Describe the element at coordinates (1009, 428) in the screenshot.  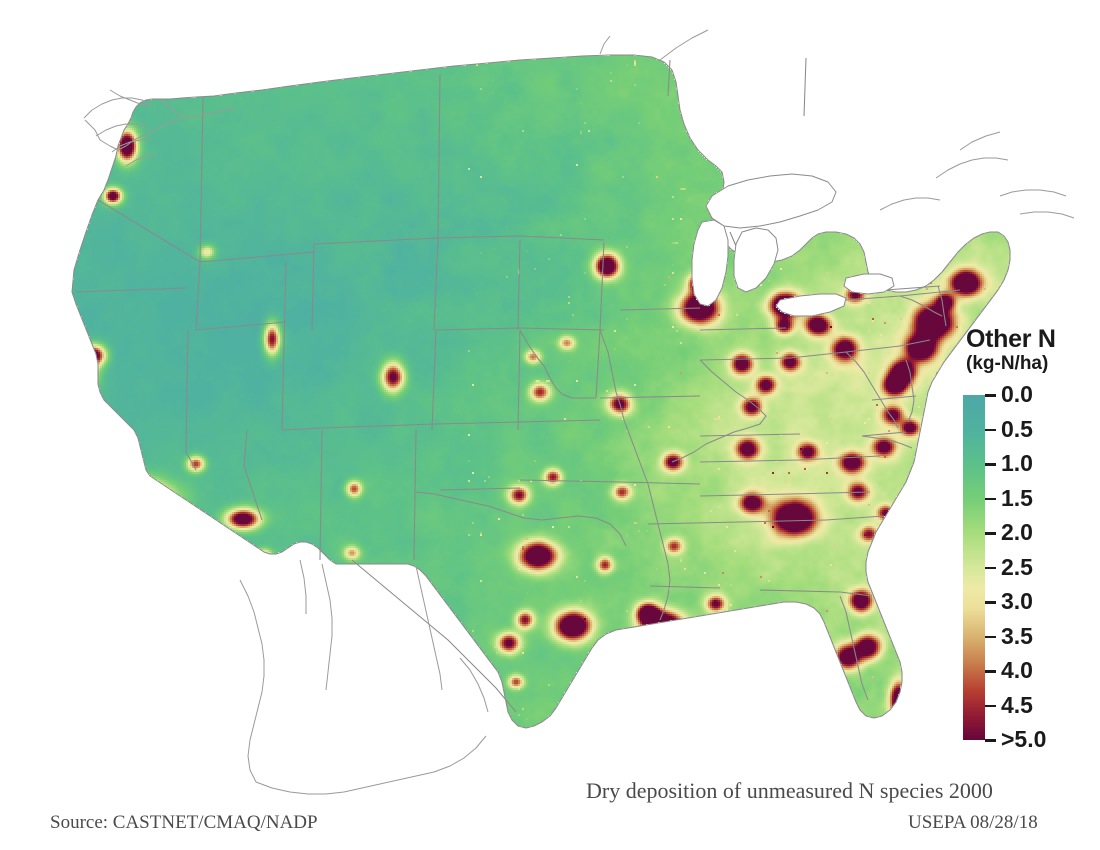
I see `colorbar-tick: 0.5` at that location.